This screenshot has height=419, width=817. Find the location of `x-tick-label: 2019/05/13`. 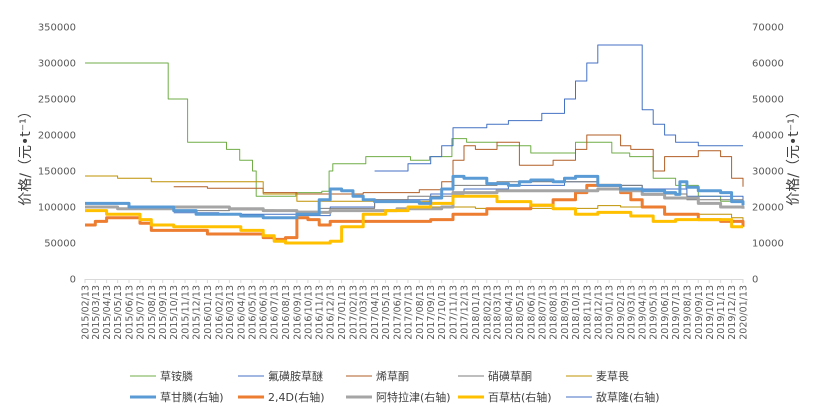

x-tick-label: 2019/05/13 is located at coordinates (654, 312).